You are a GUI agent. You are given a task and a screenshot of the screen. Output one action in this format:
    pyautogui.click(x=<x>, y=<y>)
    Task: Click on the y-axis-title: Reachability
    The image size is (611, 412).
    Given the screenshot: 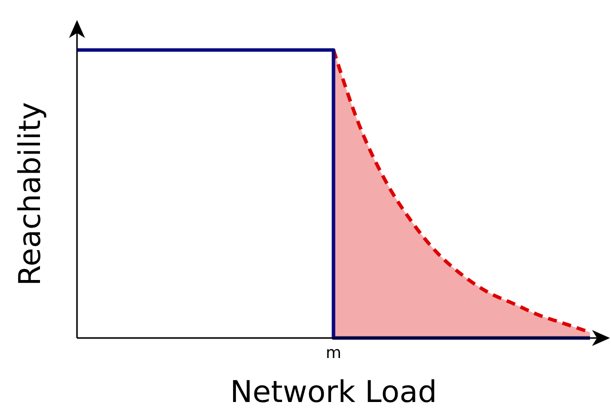 What is the action you would take?
    pyautogui.click(x=30, y=194)
    